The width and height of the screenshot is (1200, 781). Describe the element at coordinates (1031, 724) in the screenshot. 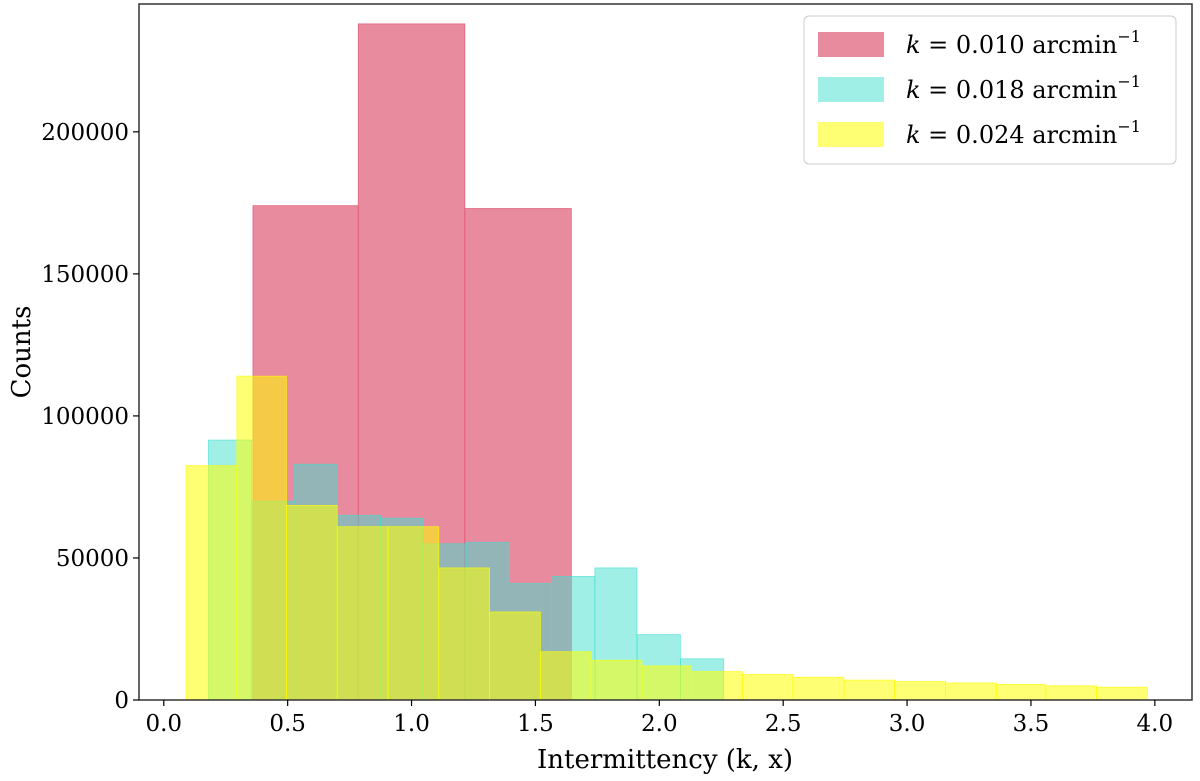

I see `x-tick-label: 3.5` at that location.